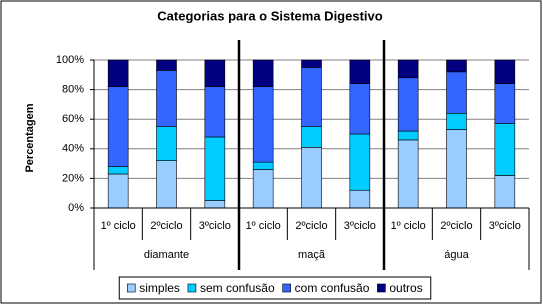 Image resolution: width=543 pixels, height=305 pixels. What do you see at coordinates (30, 137) in the screenshot?
I see `y-axis-label: Percentagem` at bounding box center [30, 137].